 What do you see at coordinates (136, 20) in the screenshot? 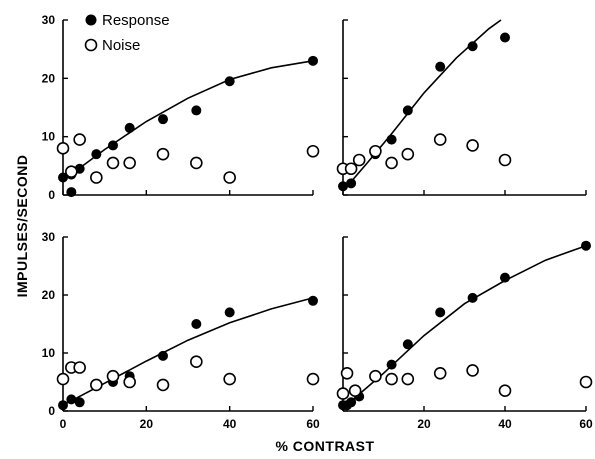
I see `legend-response-label: Response` at bounding box center [136, 20].